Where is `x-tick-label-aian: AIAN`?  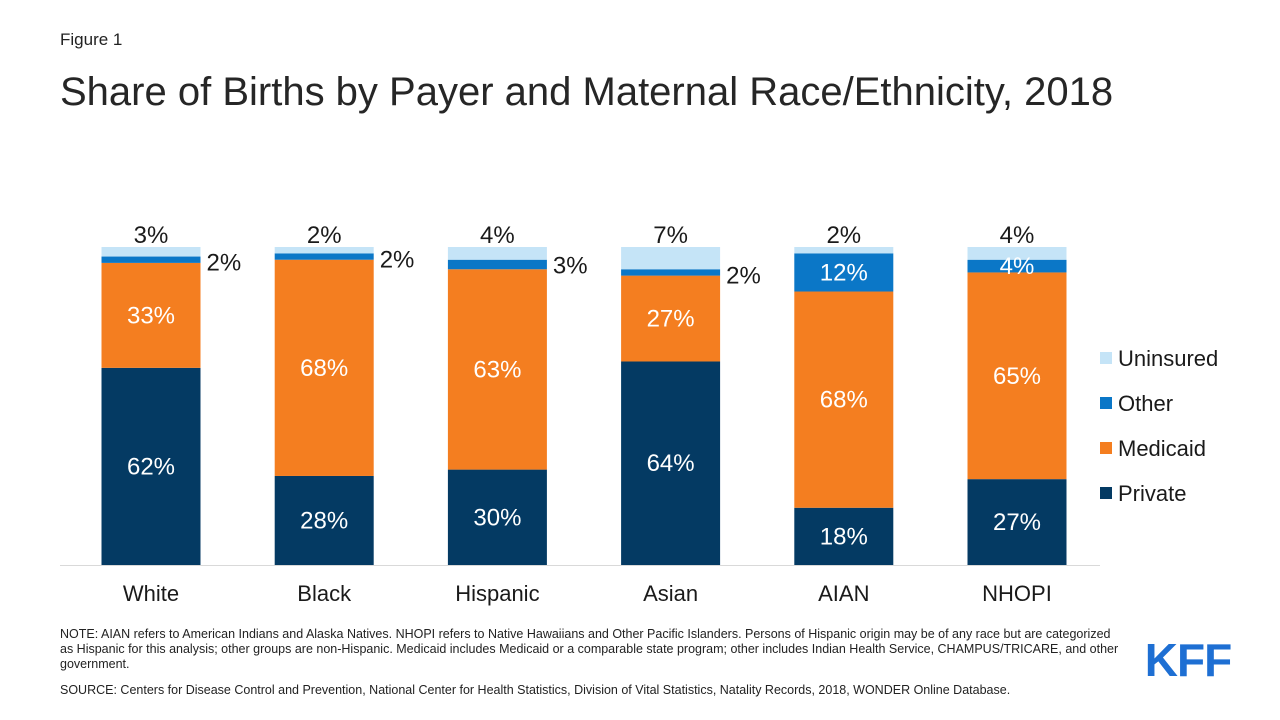 x-tick-label-aian: AIAN is located at coordinates (843, 593).